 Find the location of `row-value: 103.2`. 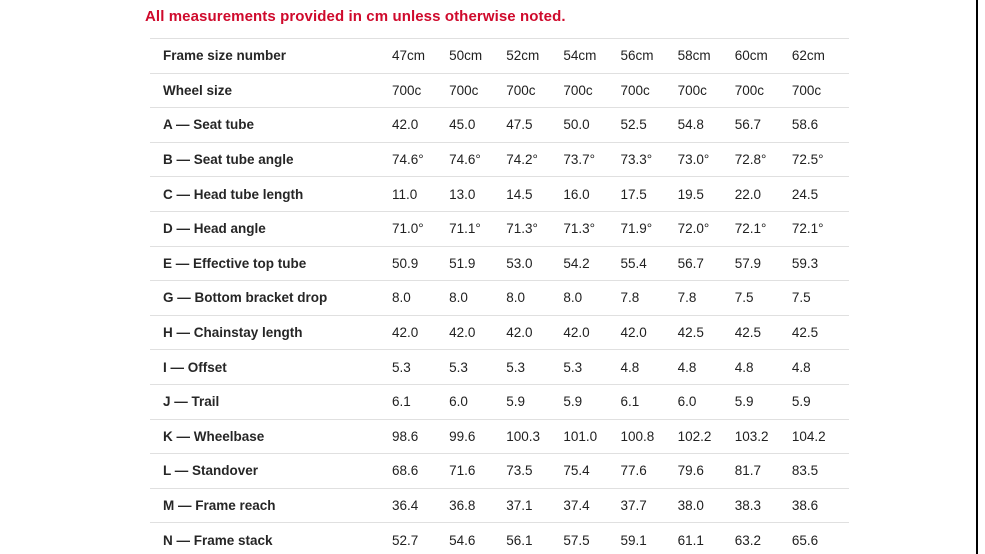

row-value: 103.2 is located at coordinates (751, 436).